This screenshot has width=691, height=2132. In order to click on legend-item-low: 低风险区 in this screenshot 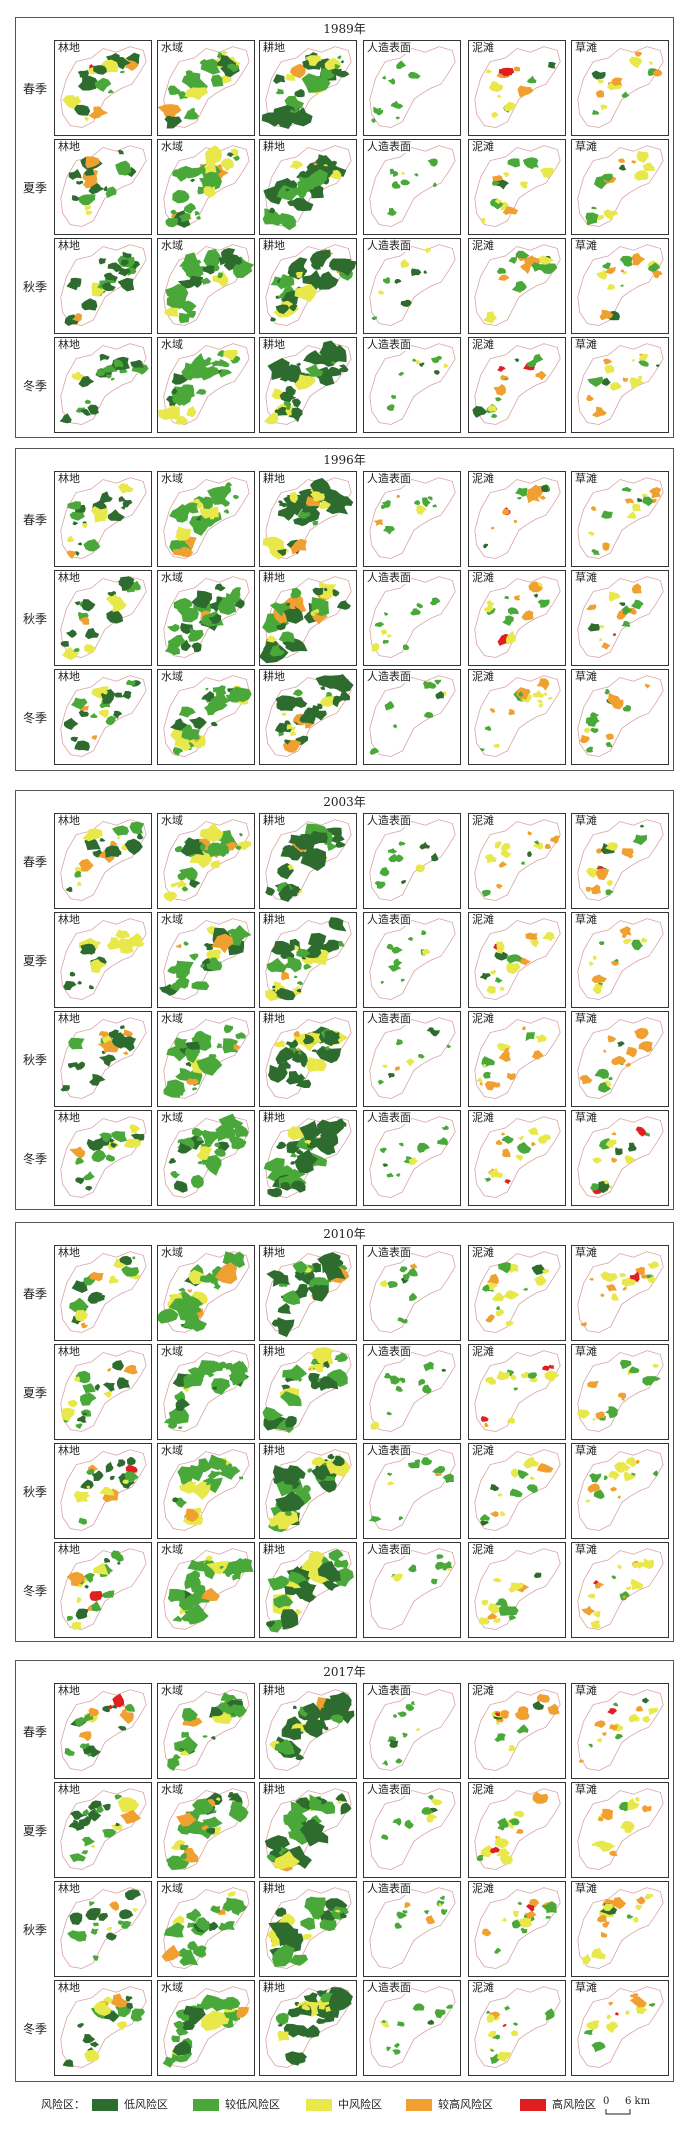, I will do `click(130, 2105)`.